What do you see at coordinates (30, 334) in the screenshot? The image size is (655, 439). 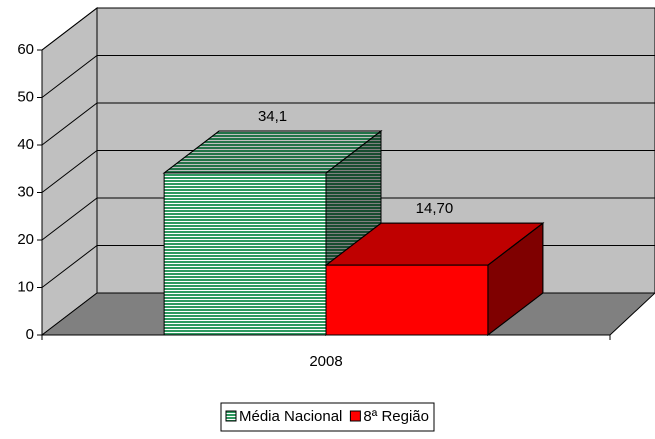 I see `y-tick-label: 0` at bounding box center [30, 334].